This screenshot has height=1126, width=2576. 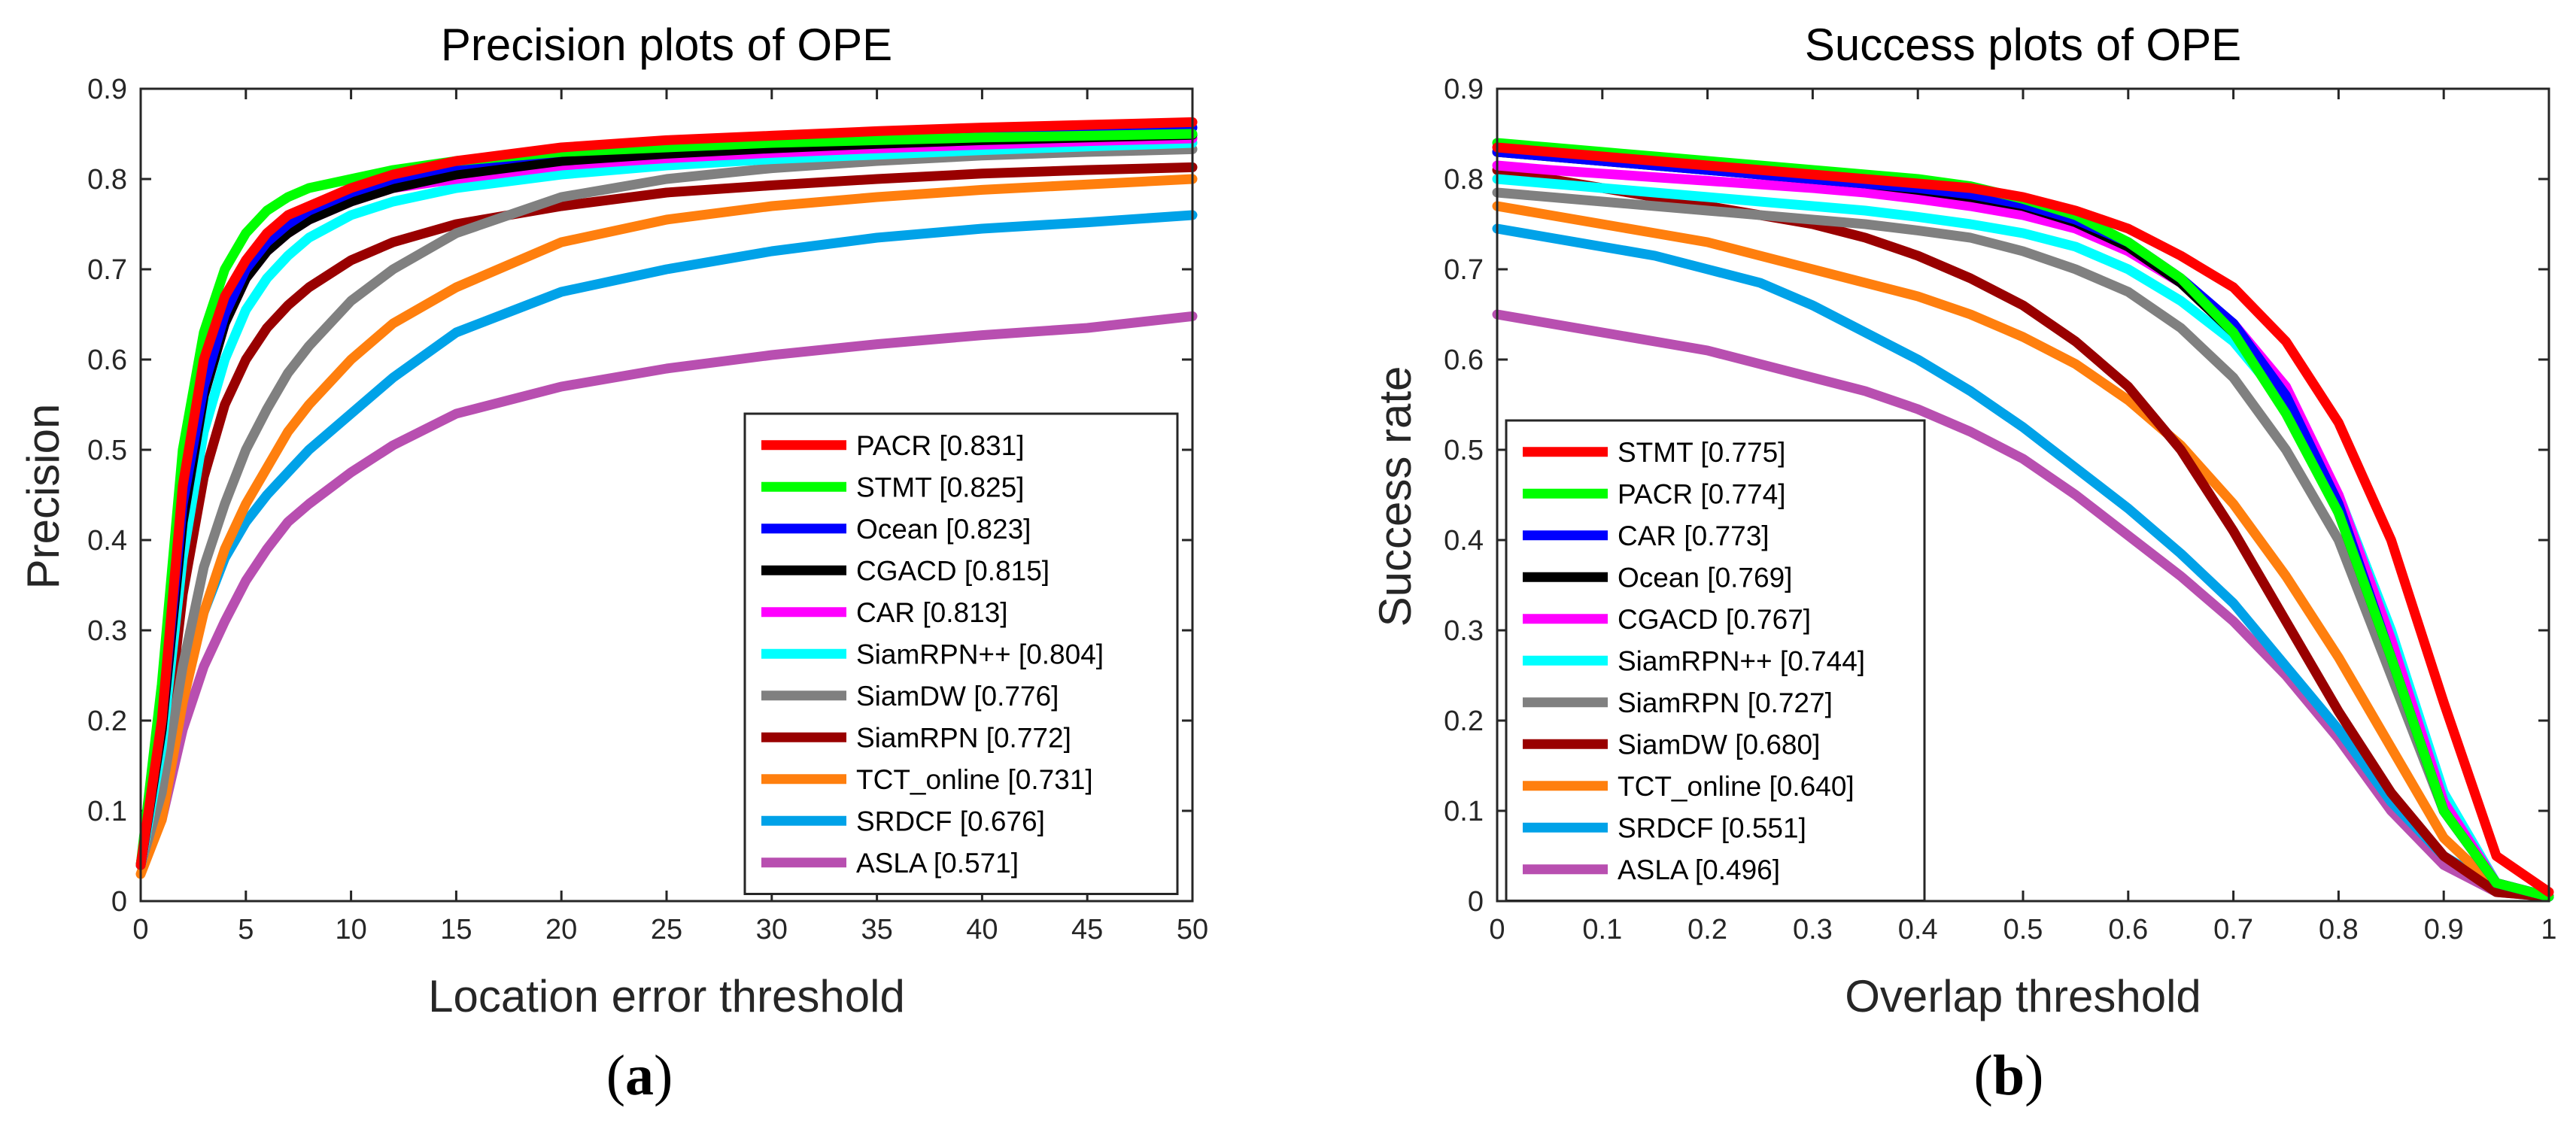 What do you see at coordinates (876, 929) in the screenshot?
I see `x-tick-label: 35` at bounding box center [876, 929].